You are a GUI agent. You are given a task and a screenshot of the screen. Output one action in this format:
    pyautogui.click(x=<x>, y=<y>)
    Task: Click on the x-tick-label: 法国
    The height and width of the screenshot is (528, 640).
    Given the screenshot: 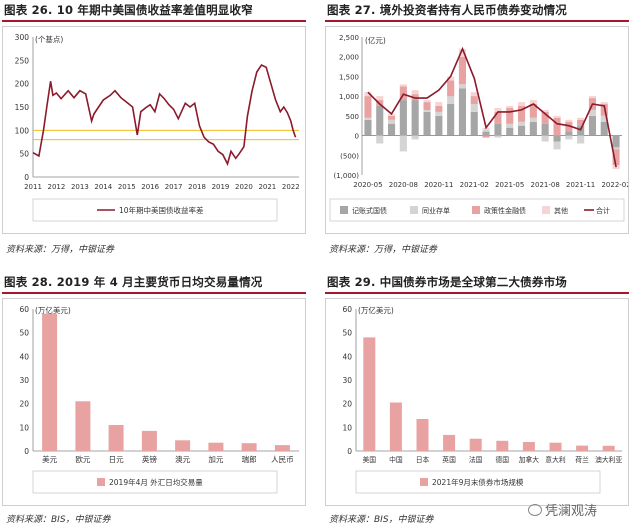 What is the action you would take?
    pyautogui.click(x=476, y=459)
    